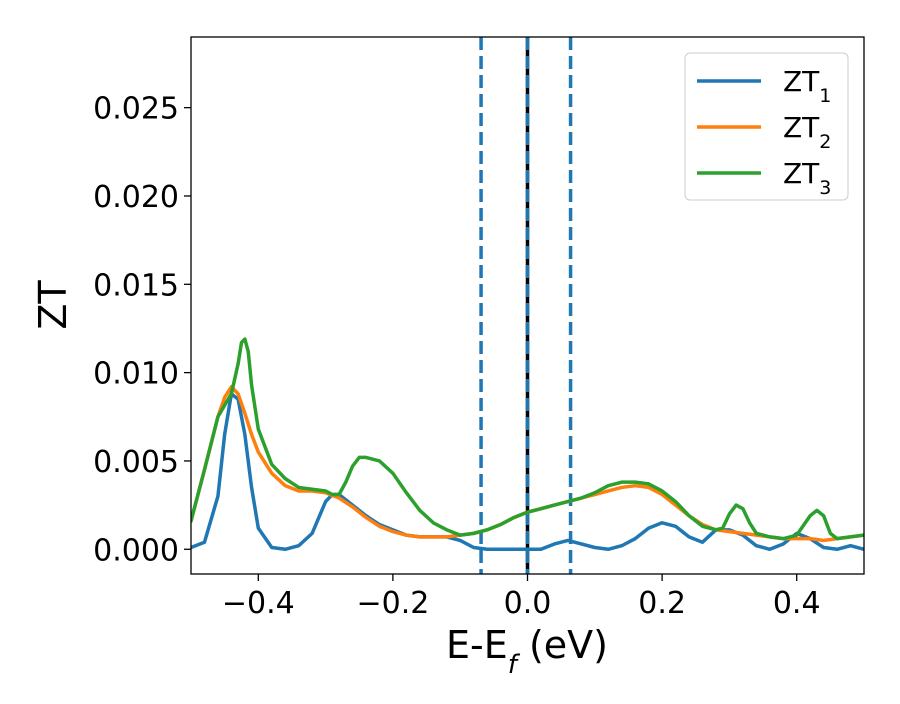 The width and height of the screenshot is (900, 704). What do you see at coordinates (53, 305) in the screenshot?
I see `y-axis-title: ZT` at bounding box center [53, 305].